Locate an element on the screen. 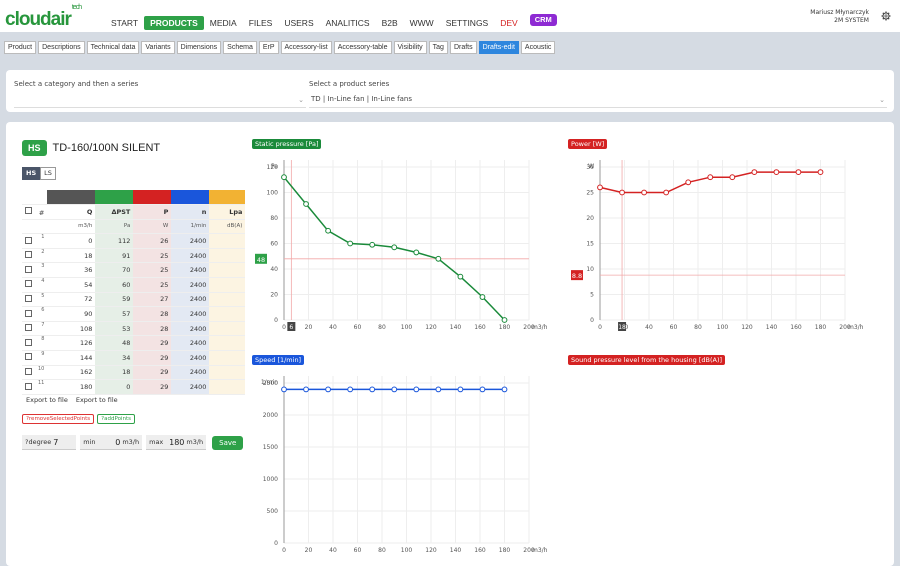 This screenshot has height=566, width=900. cell-dp: 0 is located at coordinates (114, 387).